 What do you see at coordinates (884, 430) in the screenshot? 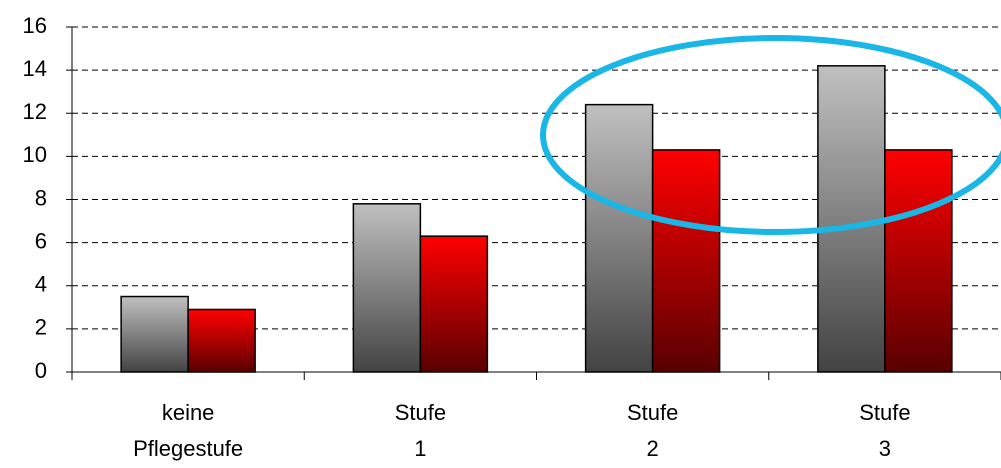
I see `x-tick-label: Stufe 3` at bounding box center [884, 430].